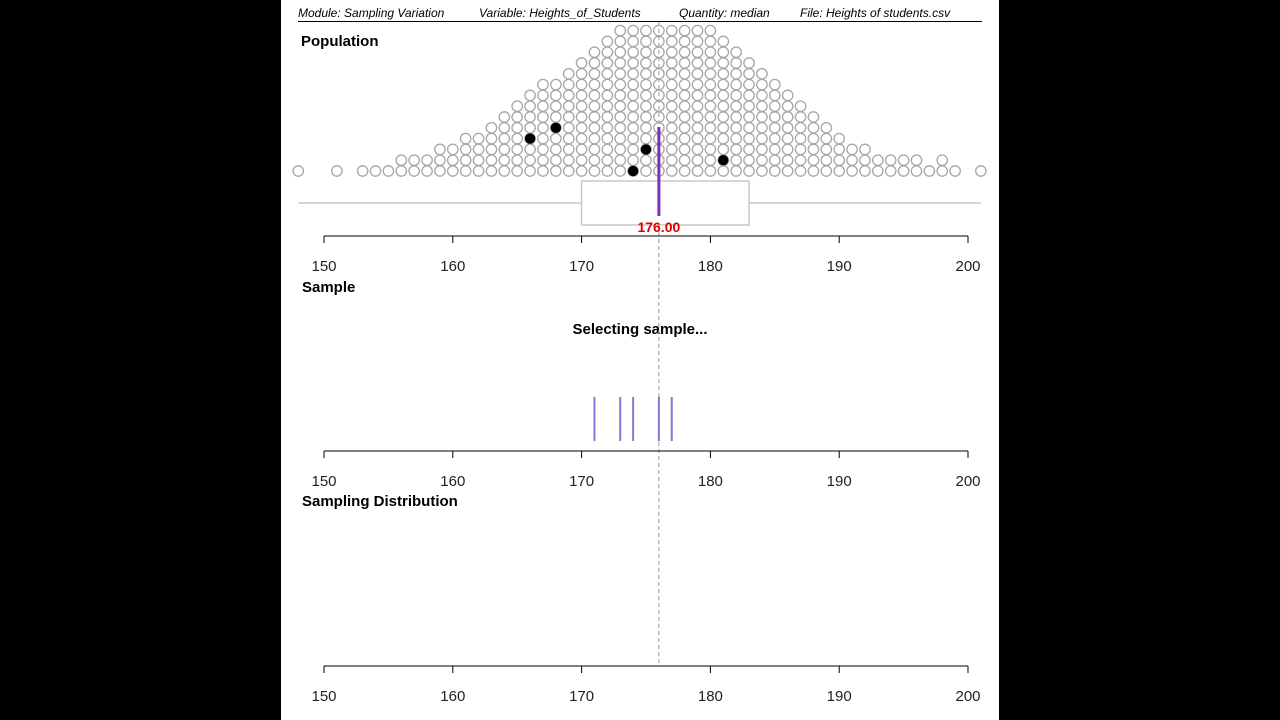 This screenshot has height=720, width=1280. I want to click on median-value-label: 176.00, so click(658, 227).